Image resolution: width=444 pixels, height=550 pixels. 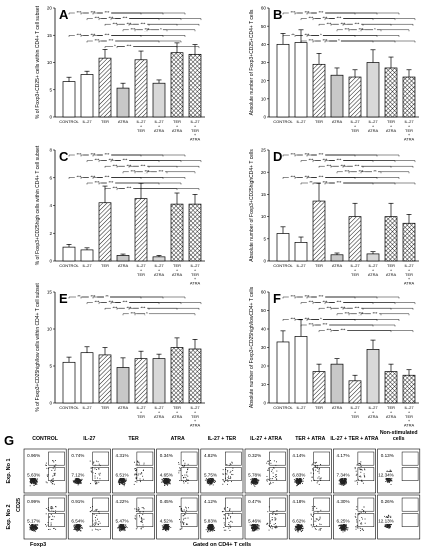 I want to click on x-tick-label: ATRA, so click(x=391, y=130).